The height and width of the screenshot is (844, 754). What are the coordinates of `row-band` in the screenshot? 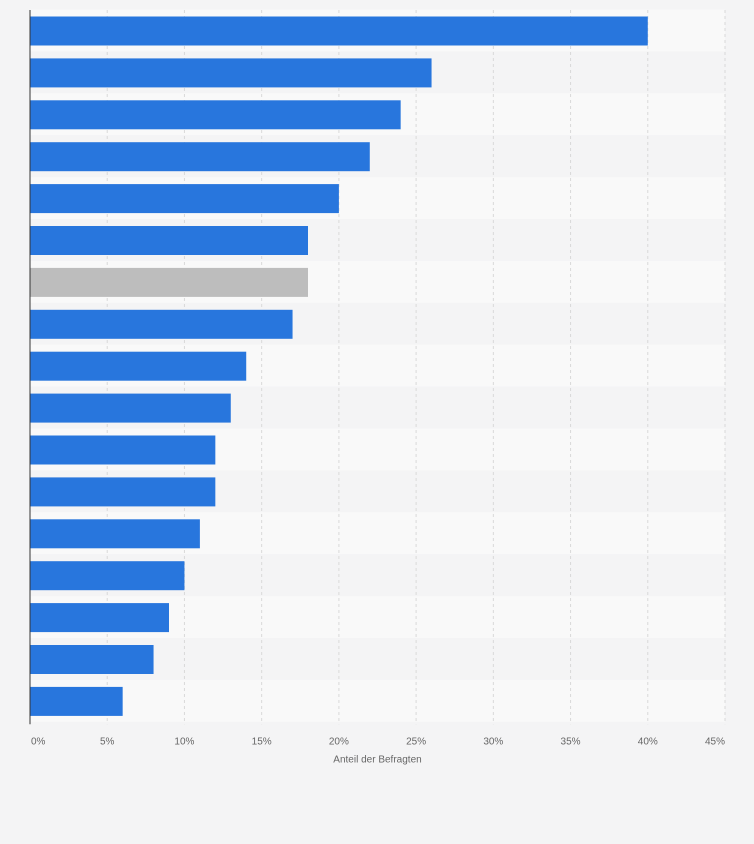 It's located at (377, 700).